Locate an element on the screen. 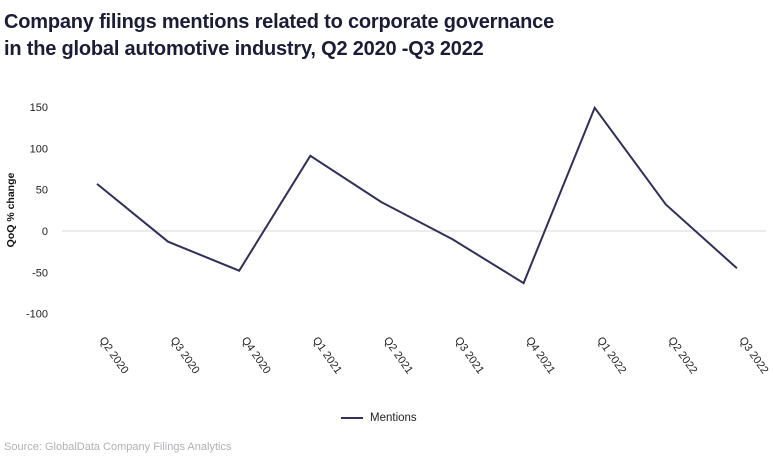 The height and width of the screenshot is (469, 773). legend: Mentions is located at coordinates (379, 418).